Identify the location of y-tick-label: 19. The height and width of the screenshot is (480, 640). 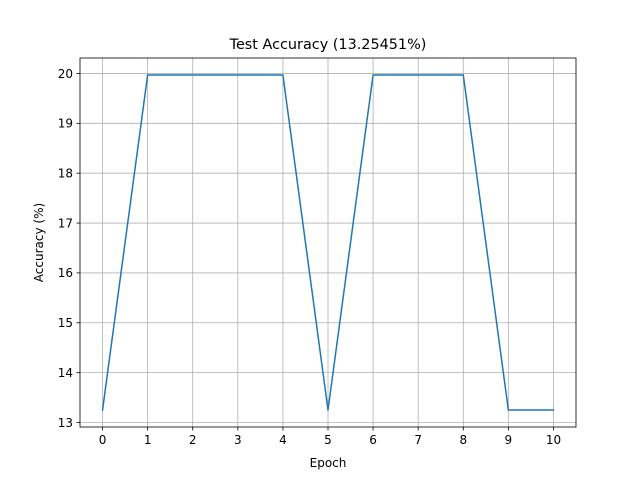
(65, 124).